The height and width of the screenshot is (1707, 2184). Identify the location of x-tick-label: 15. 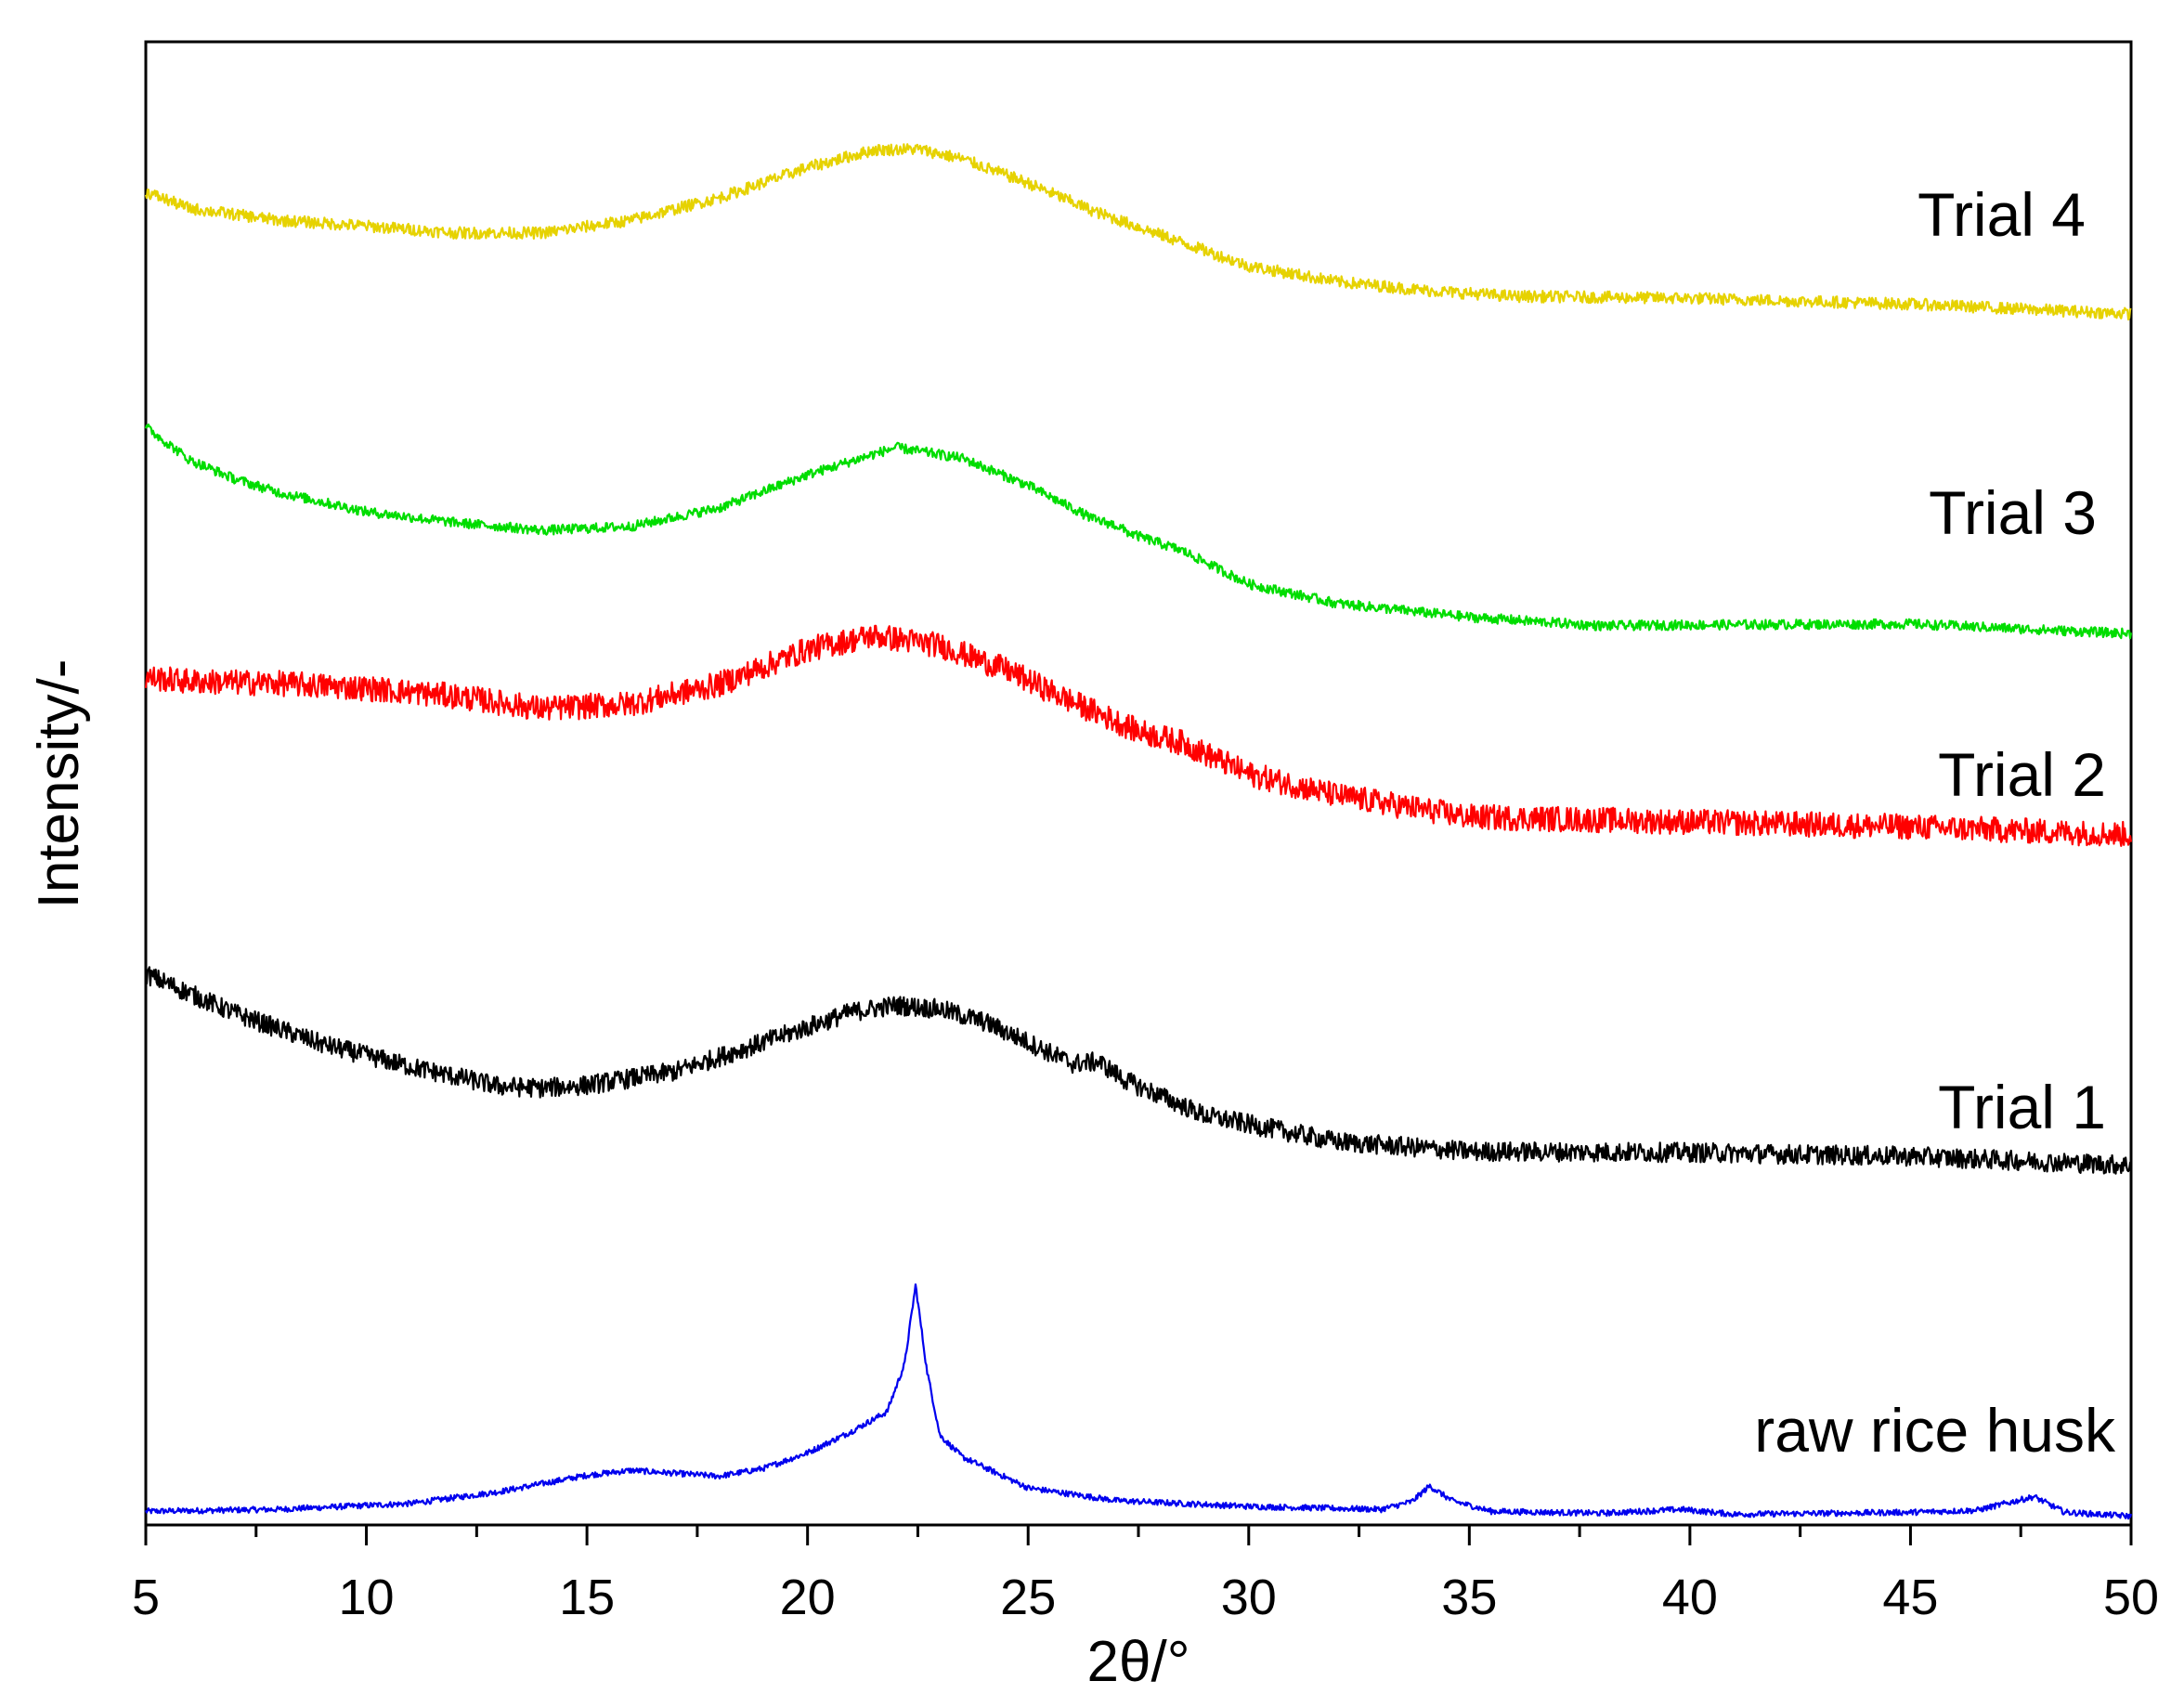
(587, 1597).